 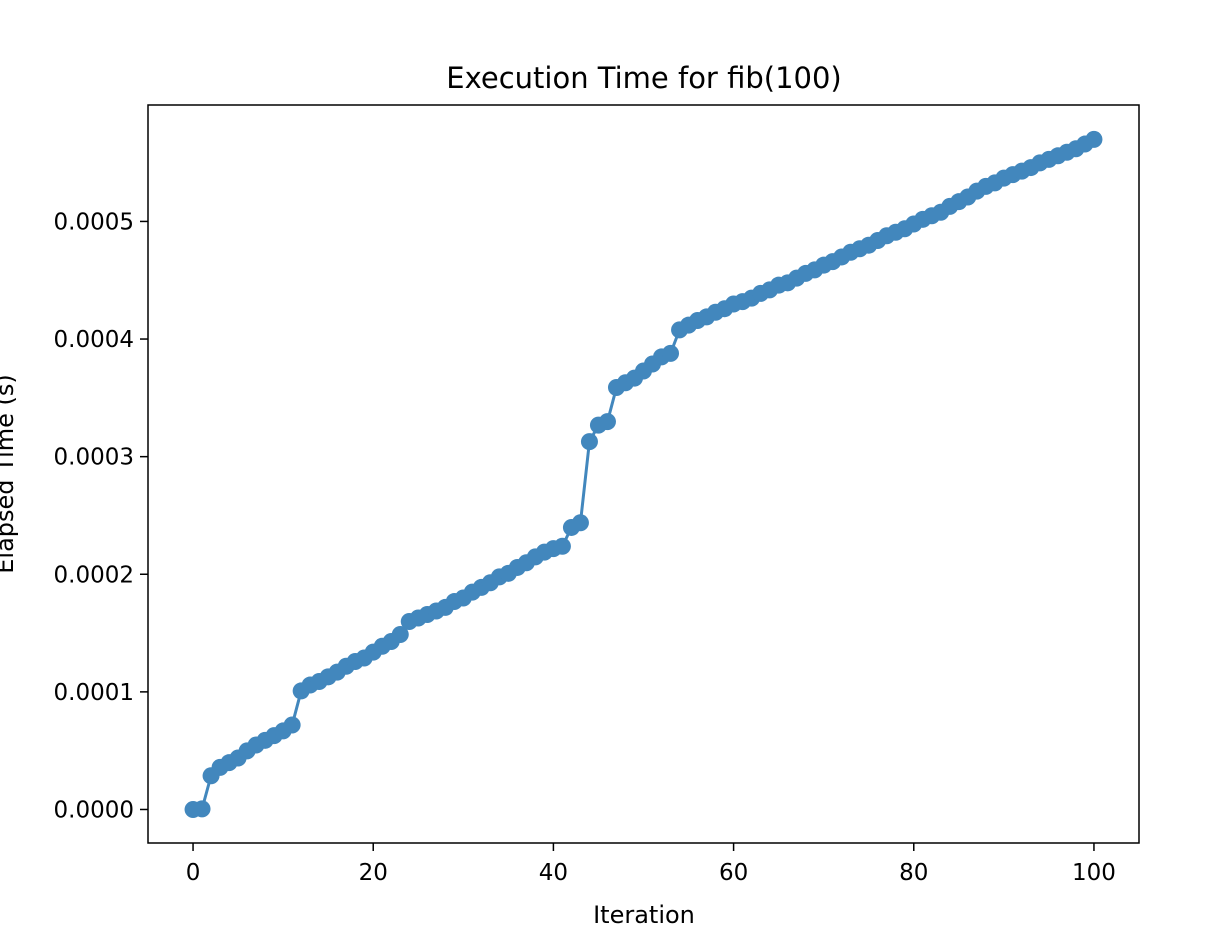 What do you see at coordinates (733, 873) in the screenshot?
I see `x-tick-label: 60` at bounding box center [733, 873].